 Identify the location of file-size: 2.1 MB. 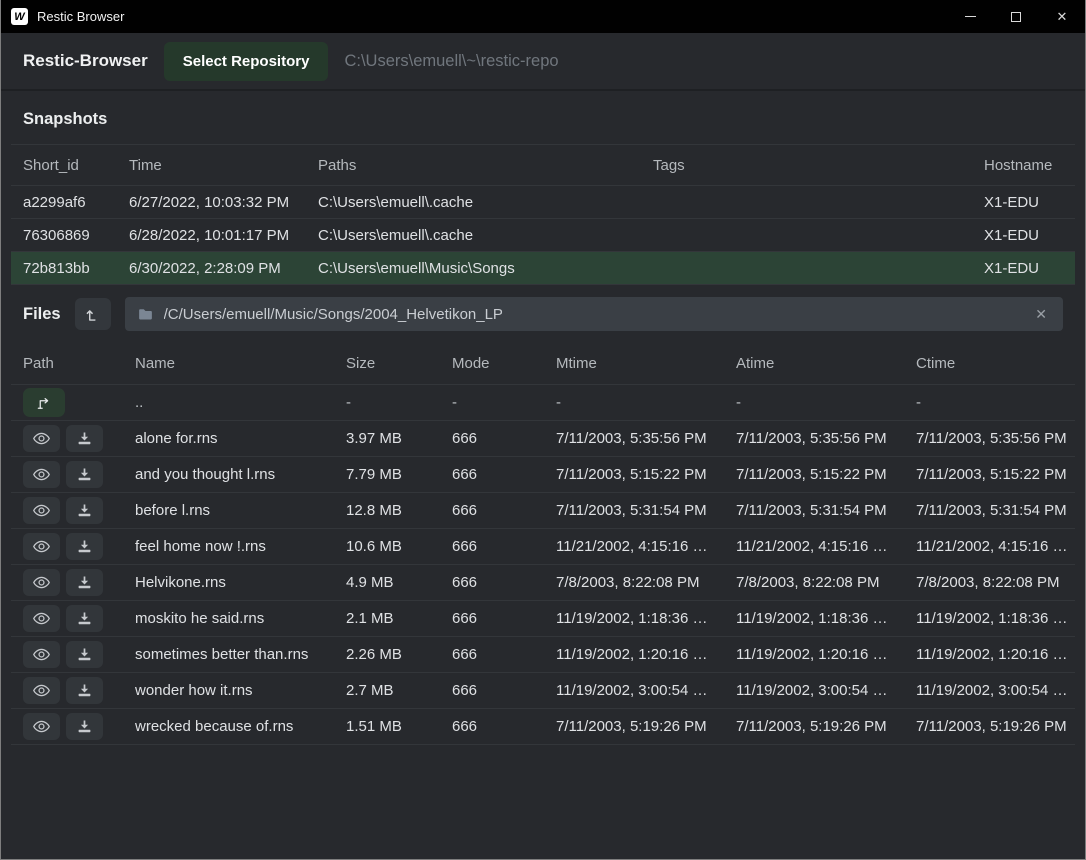
(370, 618).